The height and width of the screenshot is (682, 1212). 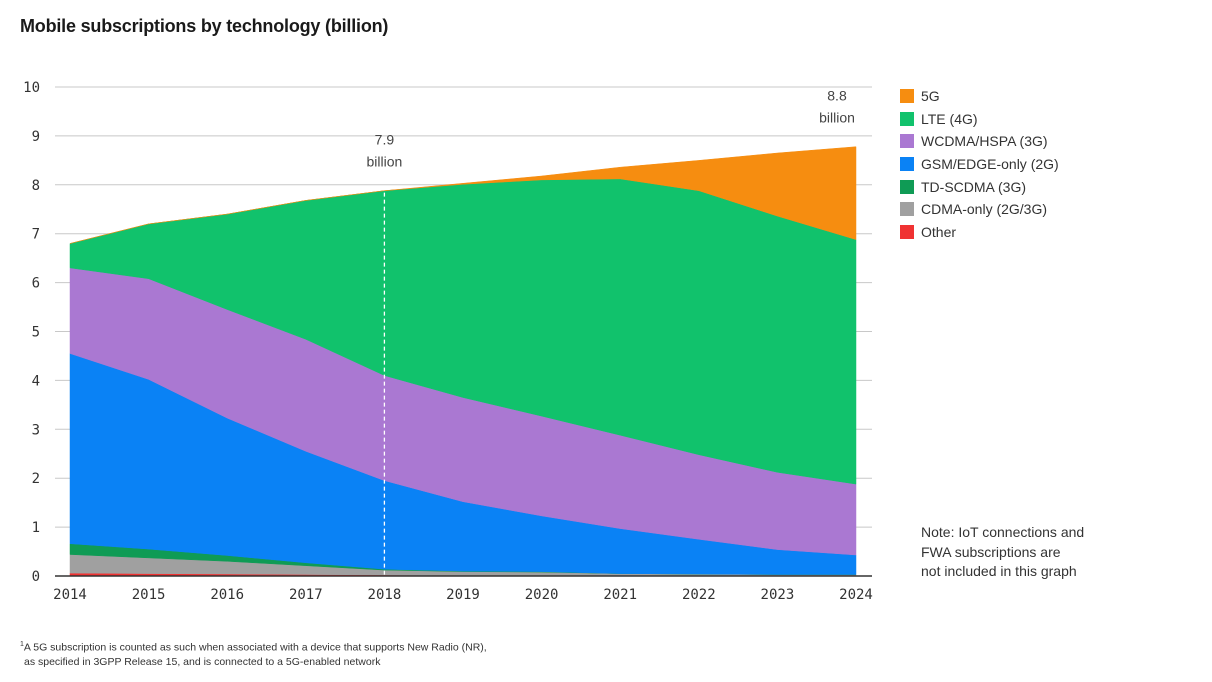 What do you see at coordinates (36, 235) in the screenshot?
I see `y-tick-label-7: 7` at bounding box center [36, 235].